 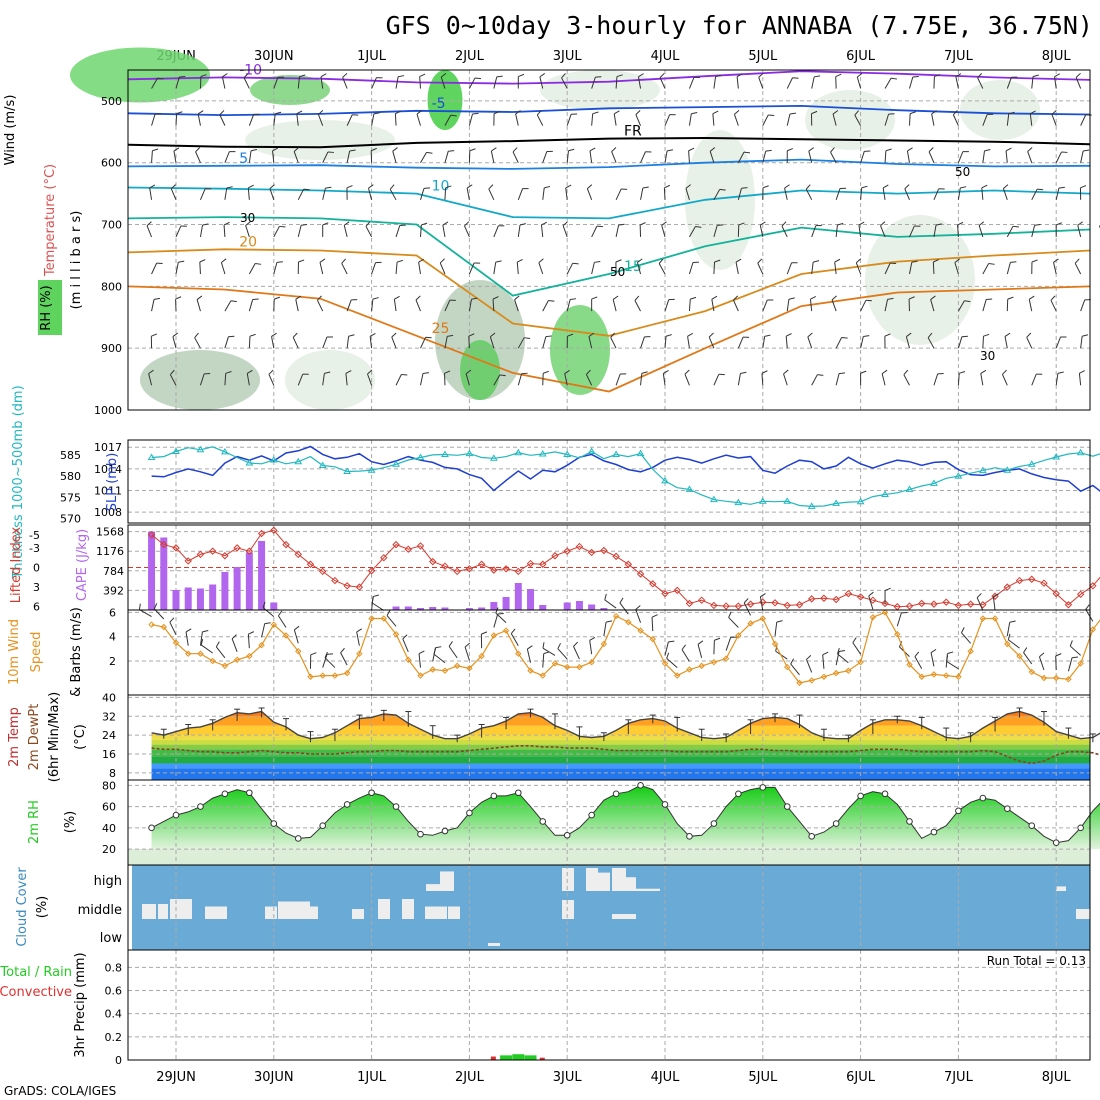 What do you see at coordinates (188, 598) in the screenshot?
I see `cape-bar` at bounding box center [188, 598].